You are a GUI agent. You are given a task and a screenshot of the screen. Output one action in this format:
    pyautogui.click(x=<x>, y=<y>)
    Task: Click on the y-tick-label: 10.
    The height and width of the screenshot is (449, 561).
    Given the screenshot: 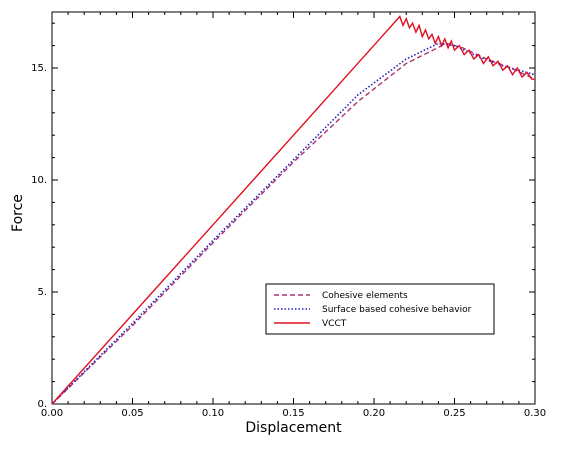 What is the action you would take?
    pyautogui.click(x=39, y=180)
    